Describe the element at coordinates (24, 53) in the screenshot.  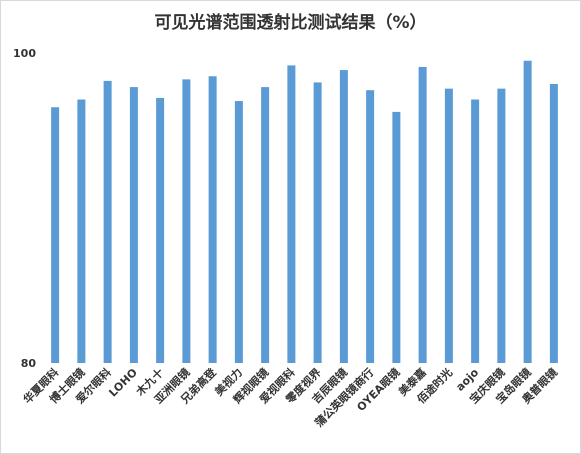
I see `y-tick-label: 100` at that location.